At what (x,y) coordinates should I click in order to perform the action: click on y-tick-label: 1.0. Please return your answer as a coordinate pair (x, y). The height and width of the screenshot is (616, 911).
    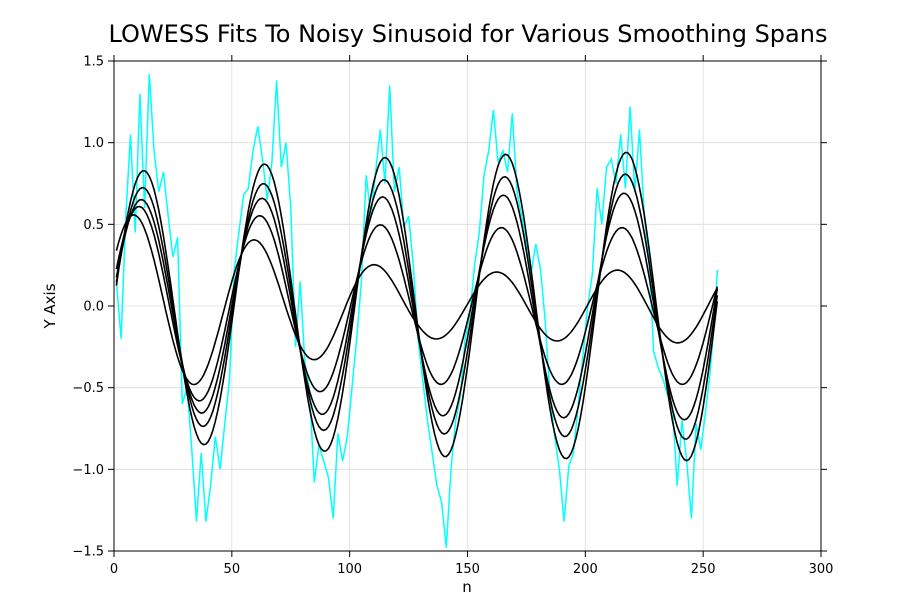
    Looking at the image, I should click on (93, 143).